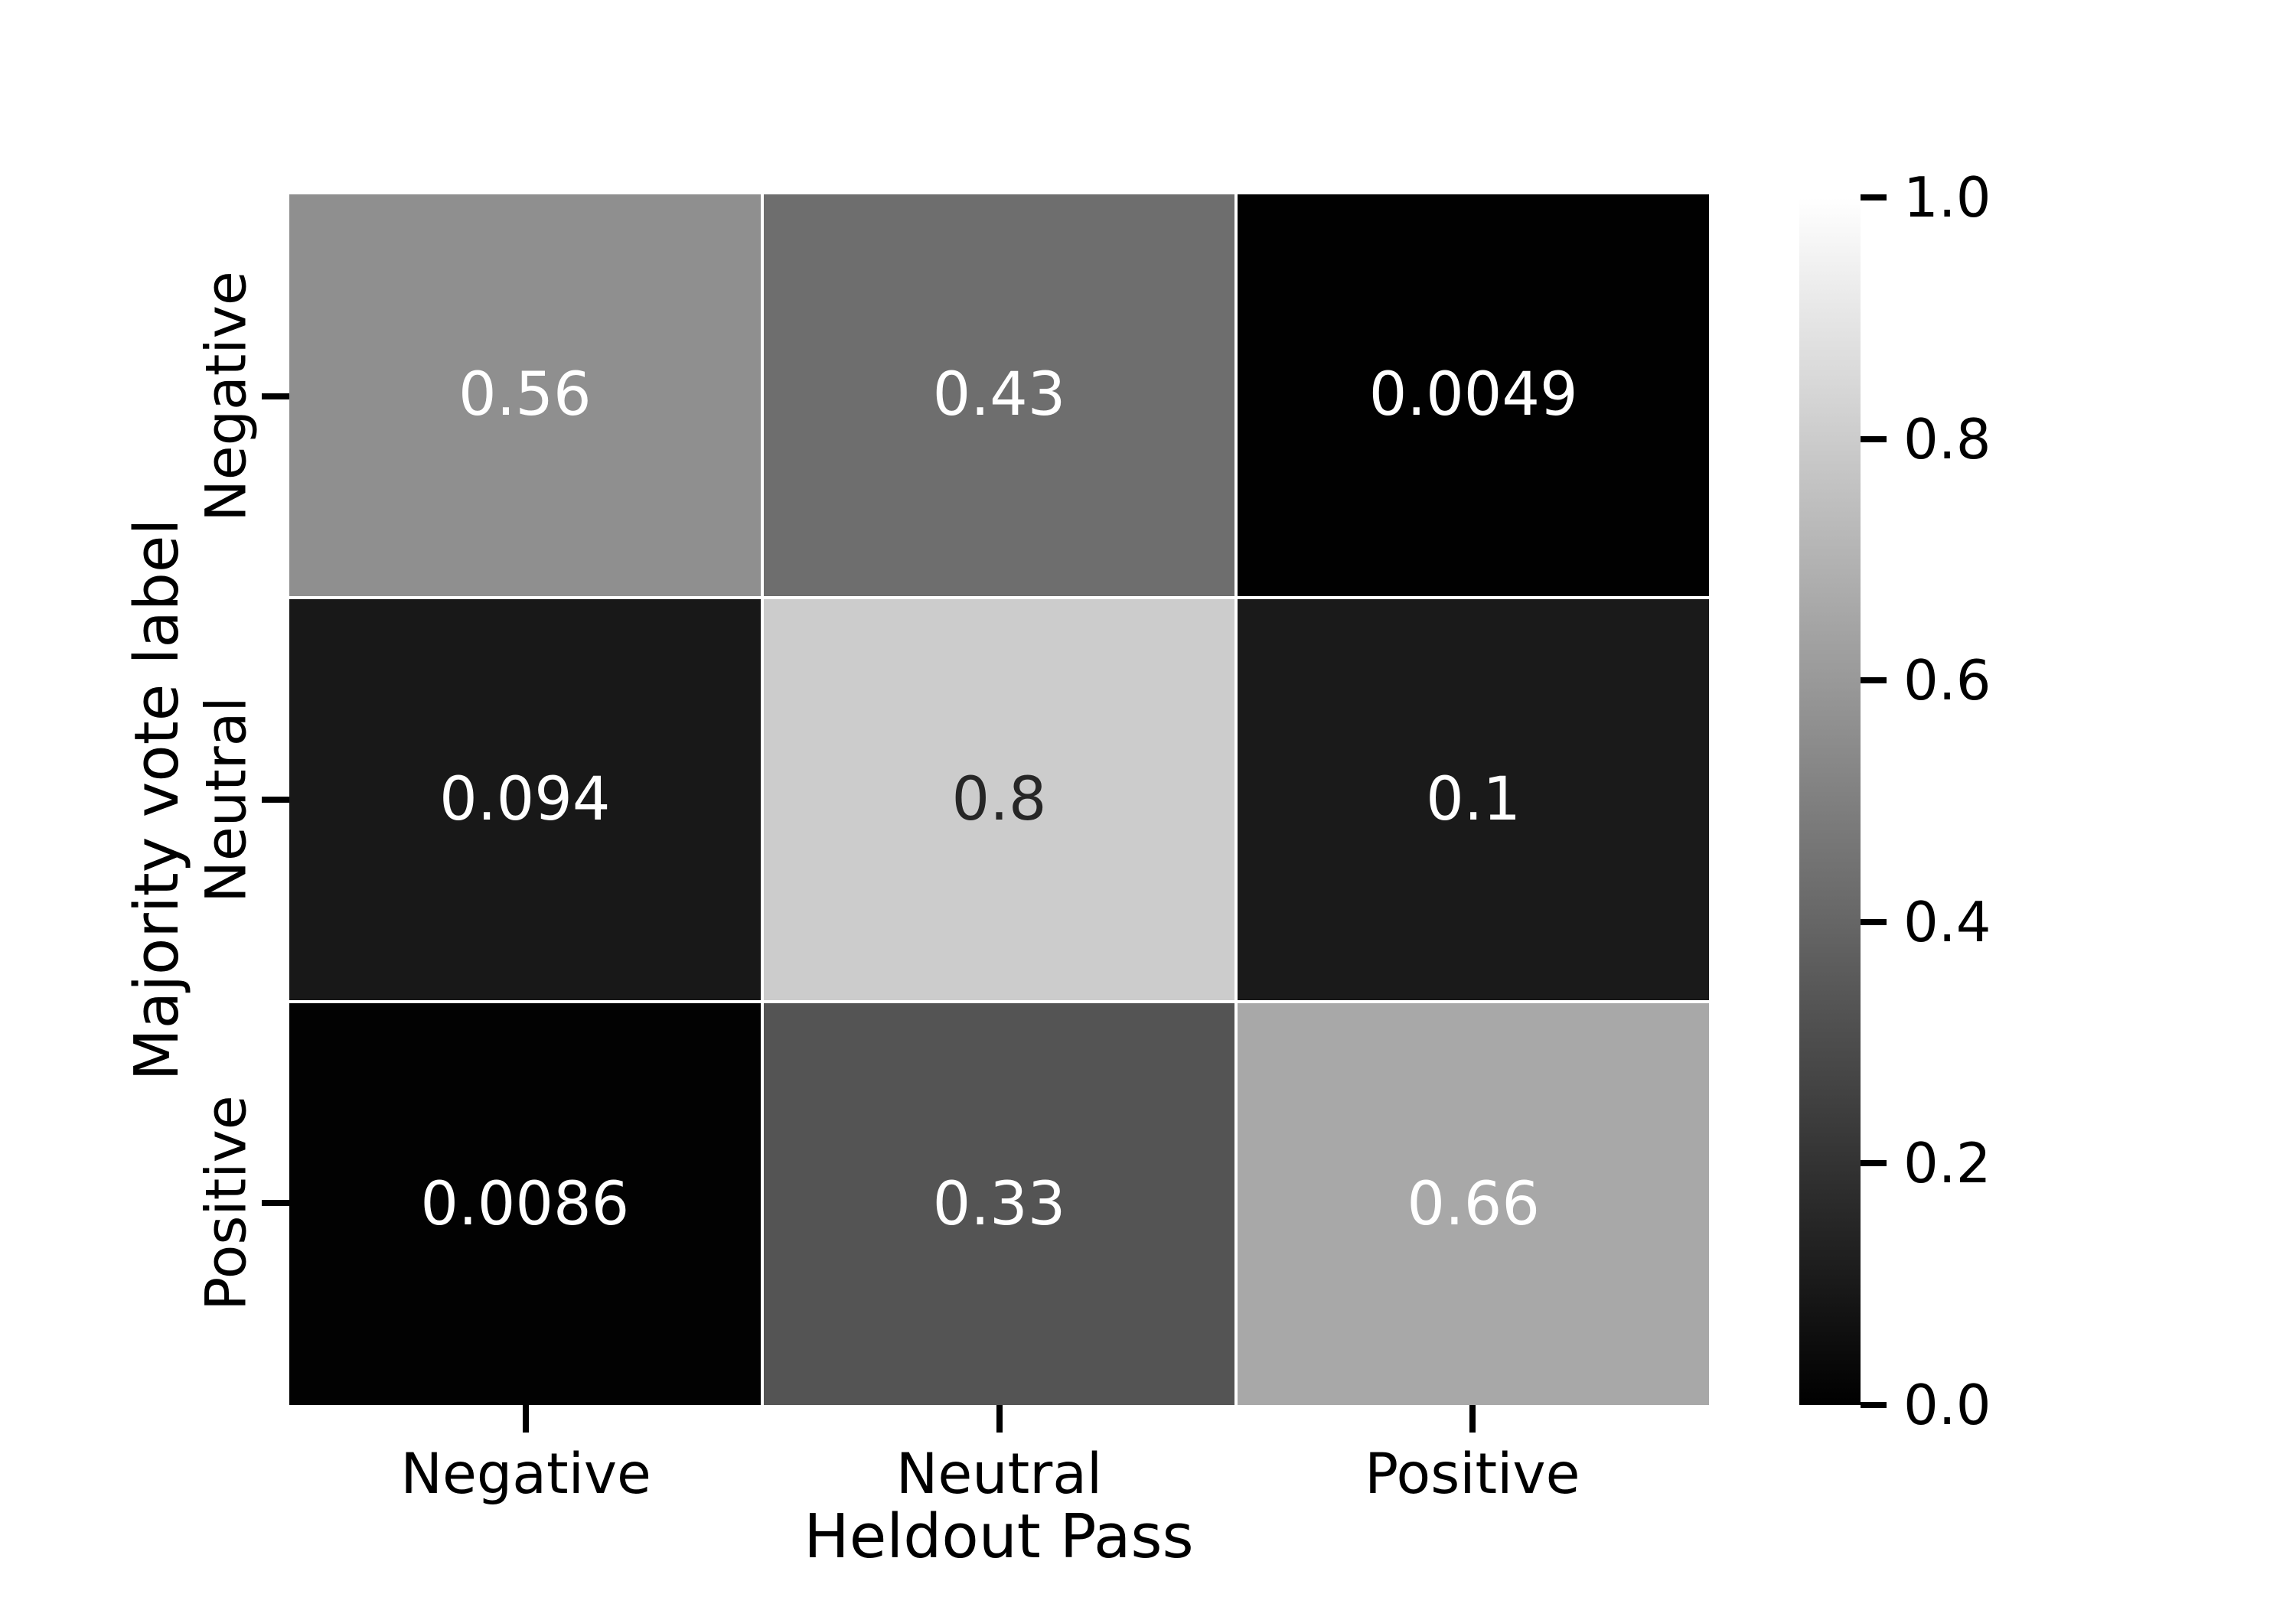 The image size is (2296, 1607). I want to click on heatmap-cell: 0.8, so click(999, 799).